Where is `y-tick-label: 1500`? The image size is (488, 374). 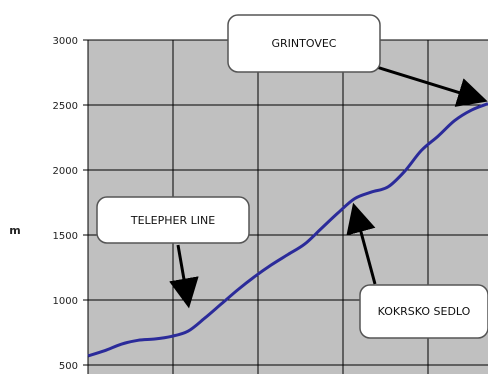 y-tick-label: 1500 is located at coordinates (65, 236).